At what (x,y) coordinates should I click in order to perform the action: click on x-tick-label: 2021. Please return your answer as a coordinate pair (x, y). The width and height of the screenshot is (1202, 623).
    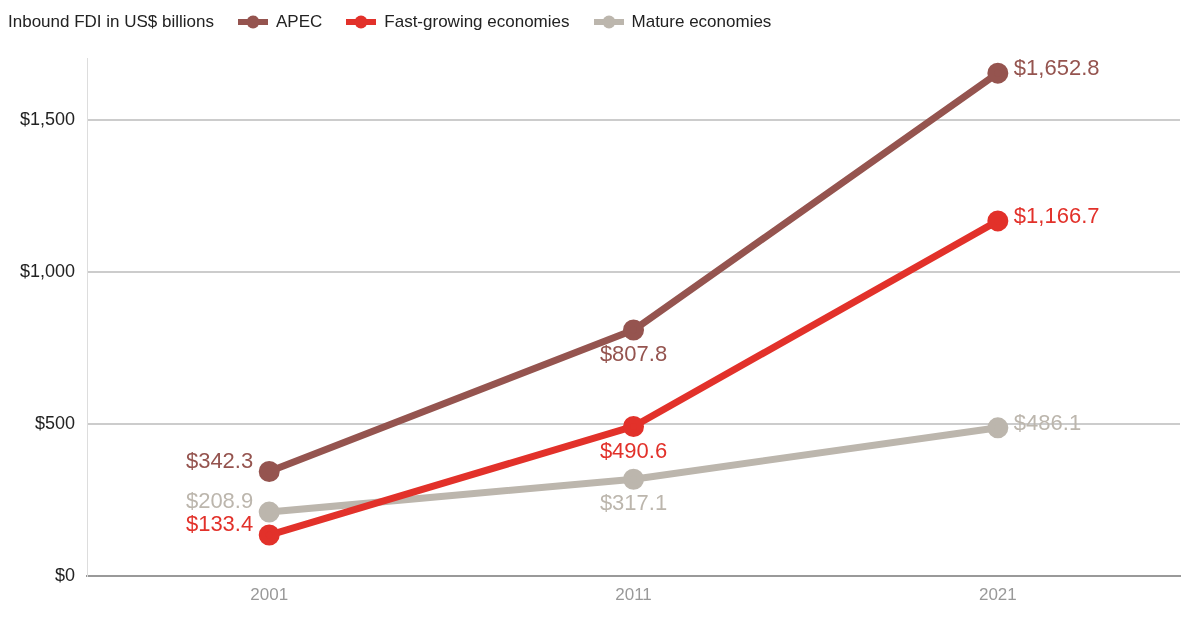
    Looking at the image, I should click on (997, 595).